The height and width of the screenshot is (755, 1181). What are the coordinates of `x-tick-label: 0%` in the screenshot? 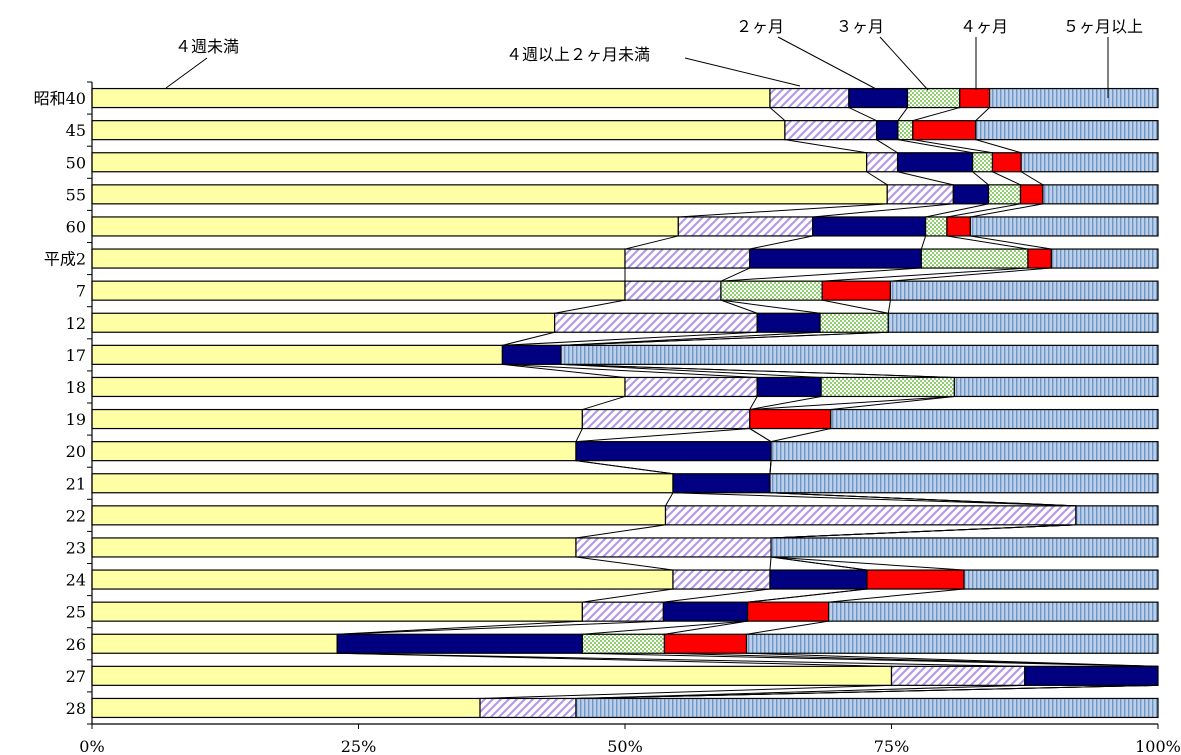 It's located at (91, 746).